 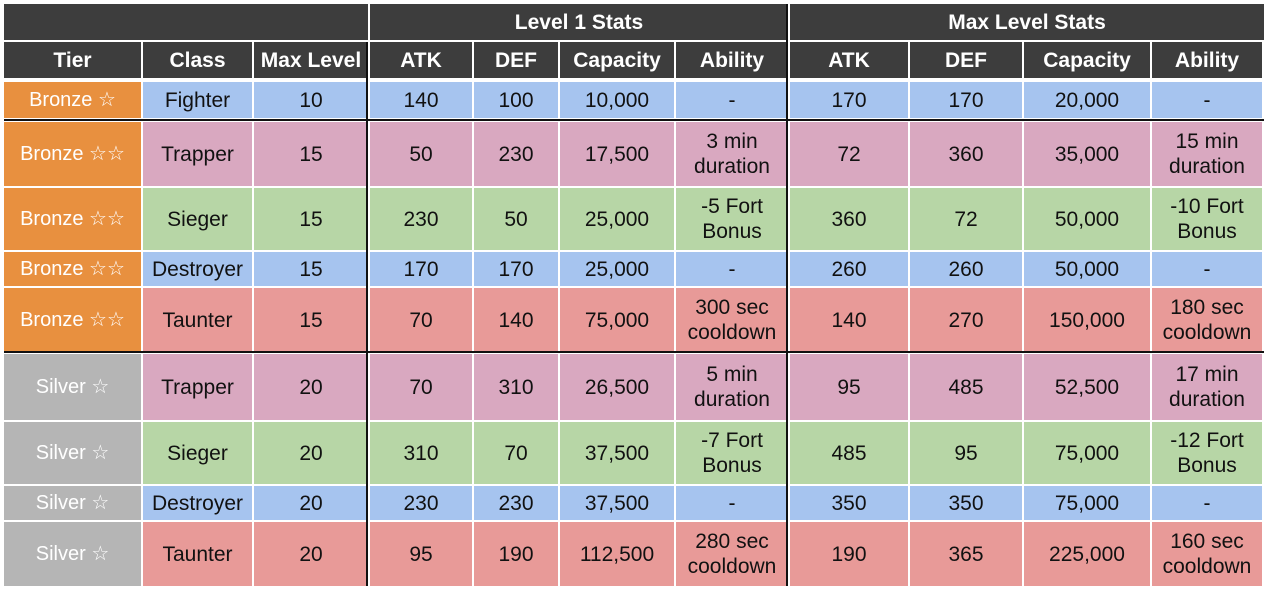 I want to click on level1-ability-cell: -5 Fort Bonus, so click(x=732, y=219).